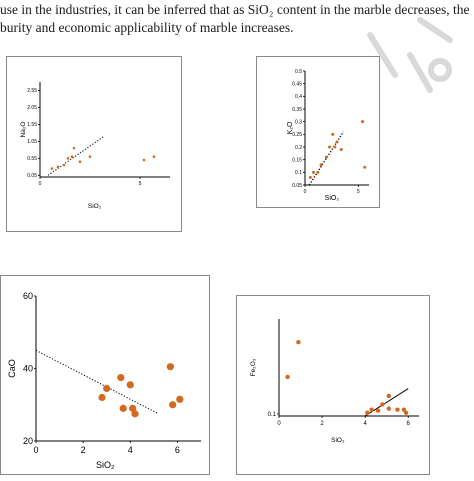 The width and height of the screenshot is (474, 481). I want to click on y-tick-label: 40, so click(28, 369).